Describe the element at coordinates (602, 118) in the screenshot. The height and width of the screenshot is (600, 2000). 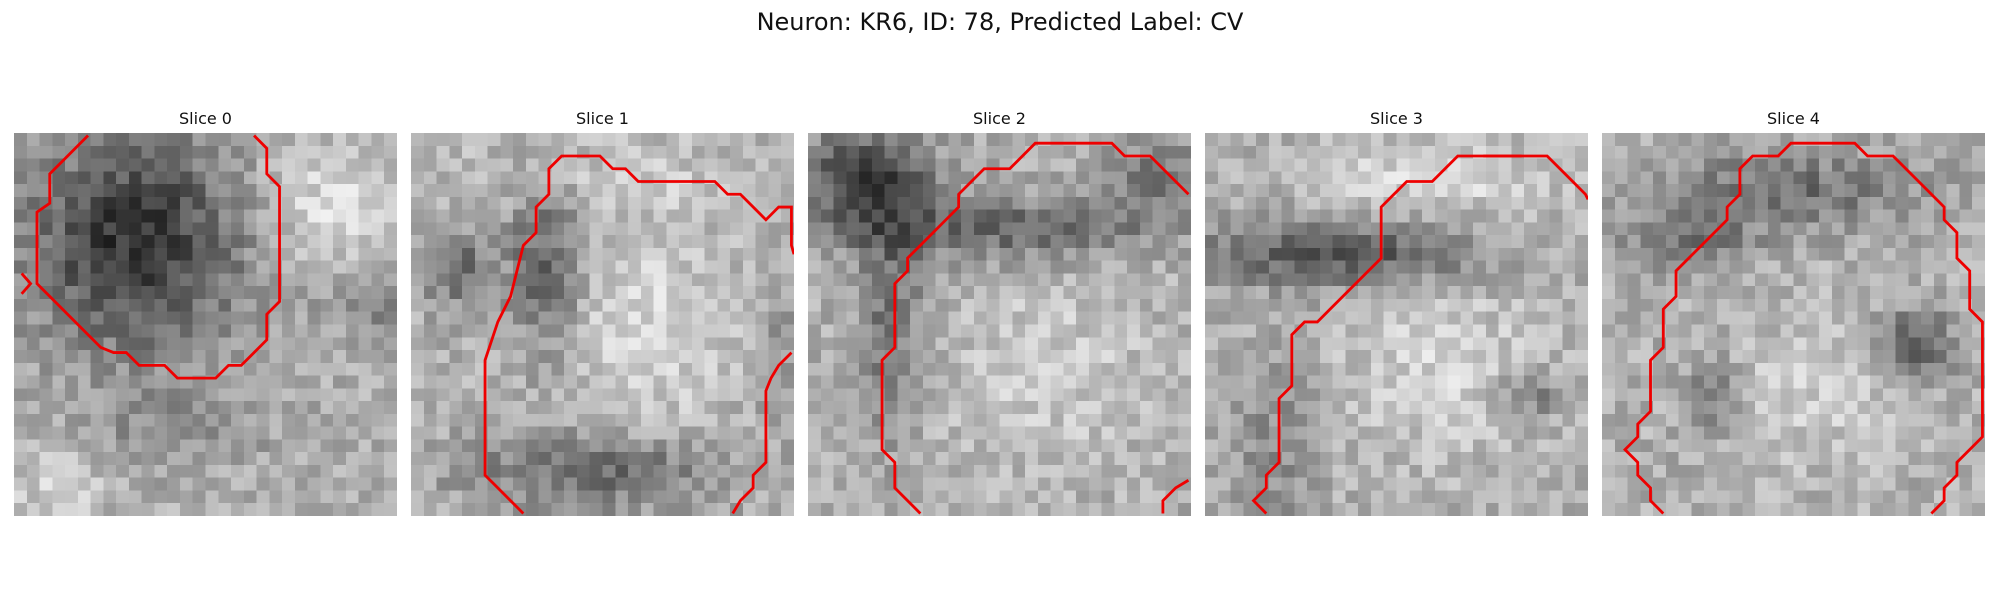
I see `slice-1-title: Slice 1` at that location.